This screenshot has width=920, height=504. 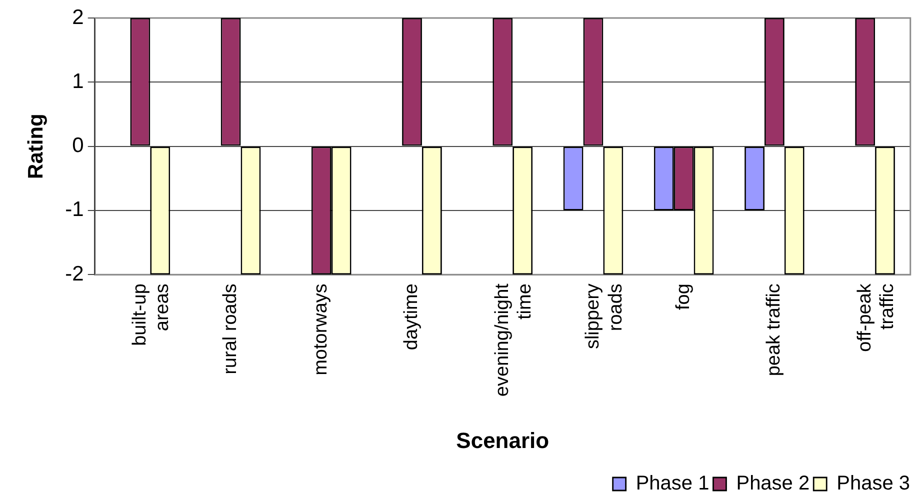 I want to click on x-tick-label: daytime, so click(x=411, y=317).